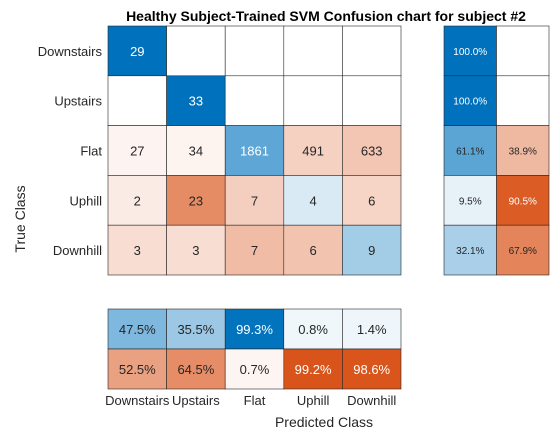 The image size is (550, 438). What do you see at coordinates (77, 250) in the screenshot?
I see `y-tick-label: Downhill` at bounding box center [77, 250].